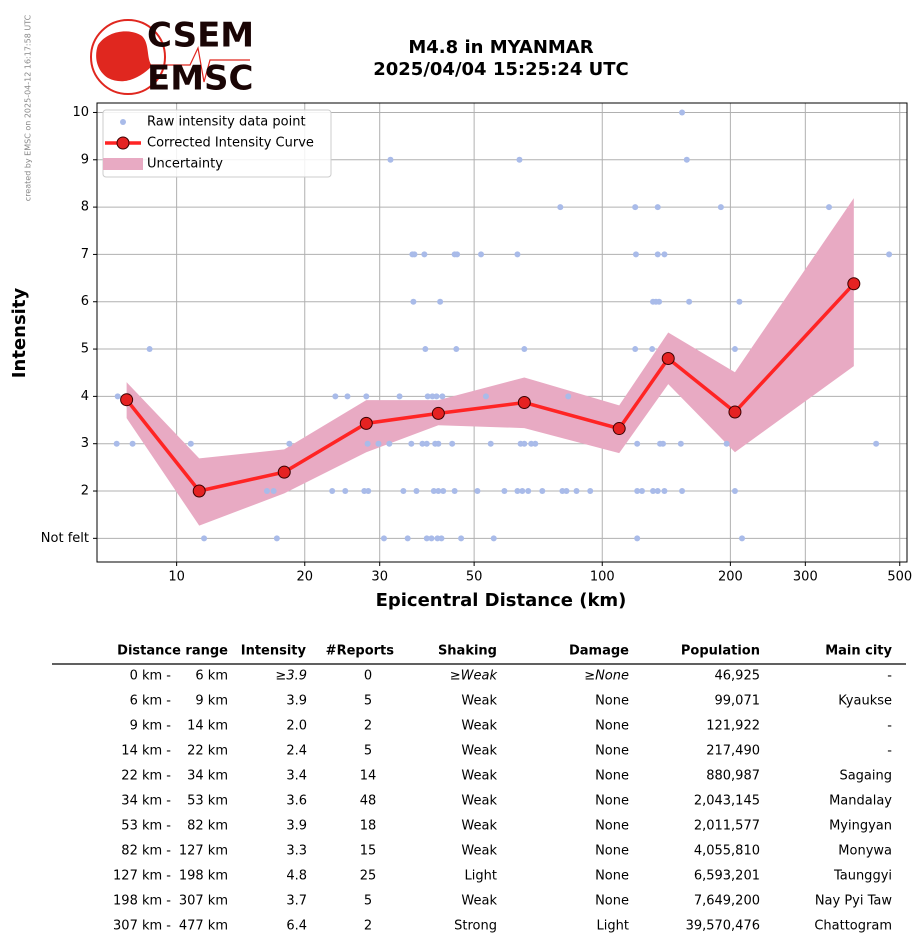 The height and width of the screenshot is (949, 920). I want to click on table-cell: Kyaukse, so click(865, 701).